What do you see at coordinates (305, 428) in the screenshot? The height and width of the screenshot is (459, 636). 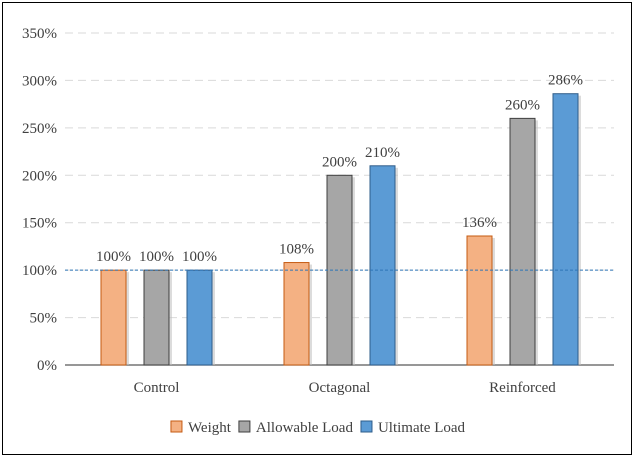 I see `legend-label: Allowable Load` at bounding box center [305, 428].